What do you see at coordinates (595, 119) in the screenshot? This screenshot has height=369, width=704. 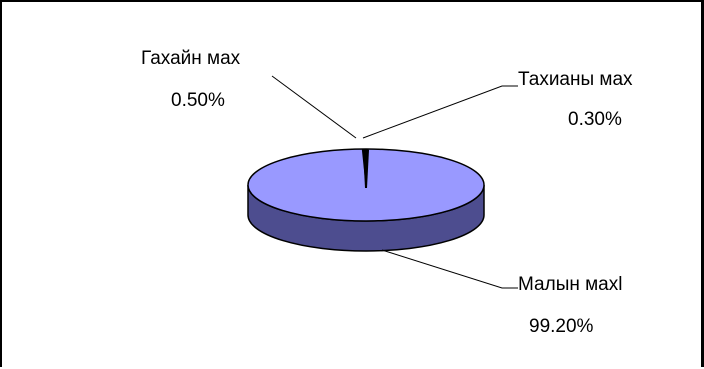 I see `slice-value-chicken: 0.30%` at bounding box center [595, 119].